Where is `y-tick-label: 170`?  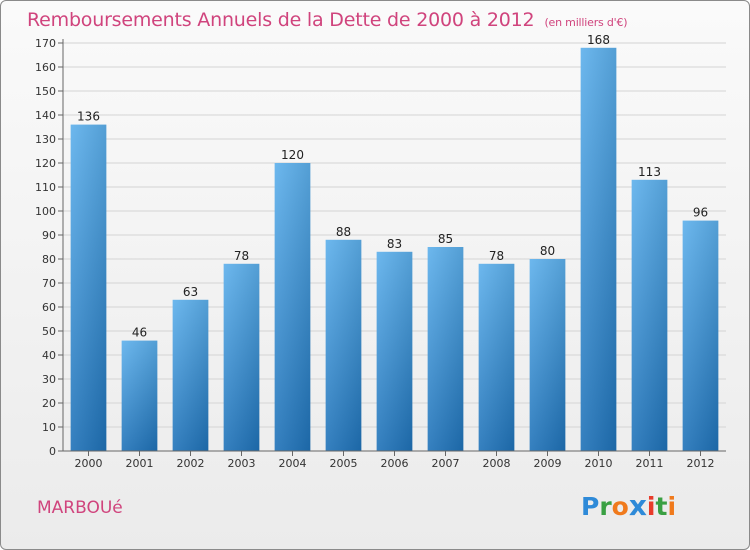 y-tick-label: 170 is located at coordinates (45, 43).